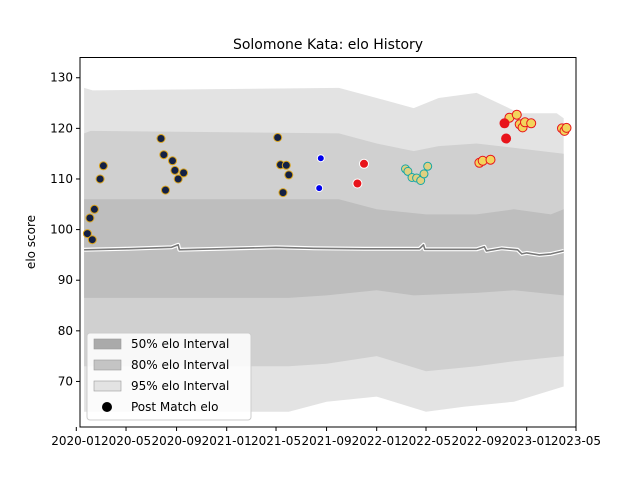 The image size is (640, 480). Describe the element at coordinates (328, 45) in the screenshot. I see `chart-title: Solomone Kata: elo History` at that location.